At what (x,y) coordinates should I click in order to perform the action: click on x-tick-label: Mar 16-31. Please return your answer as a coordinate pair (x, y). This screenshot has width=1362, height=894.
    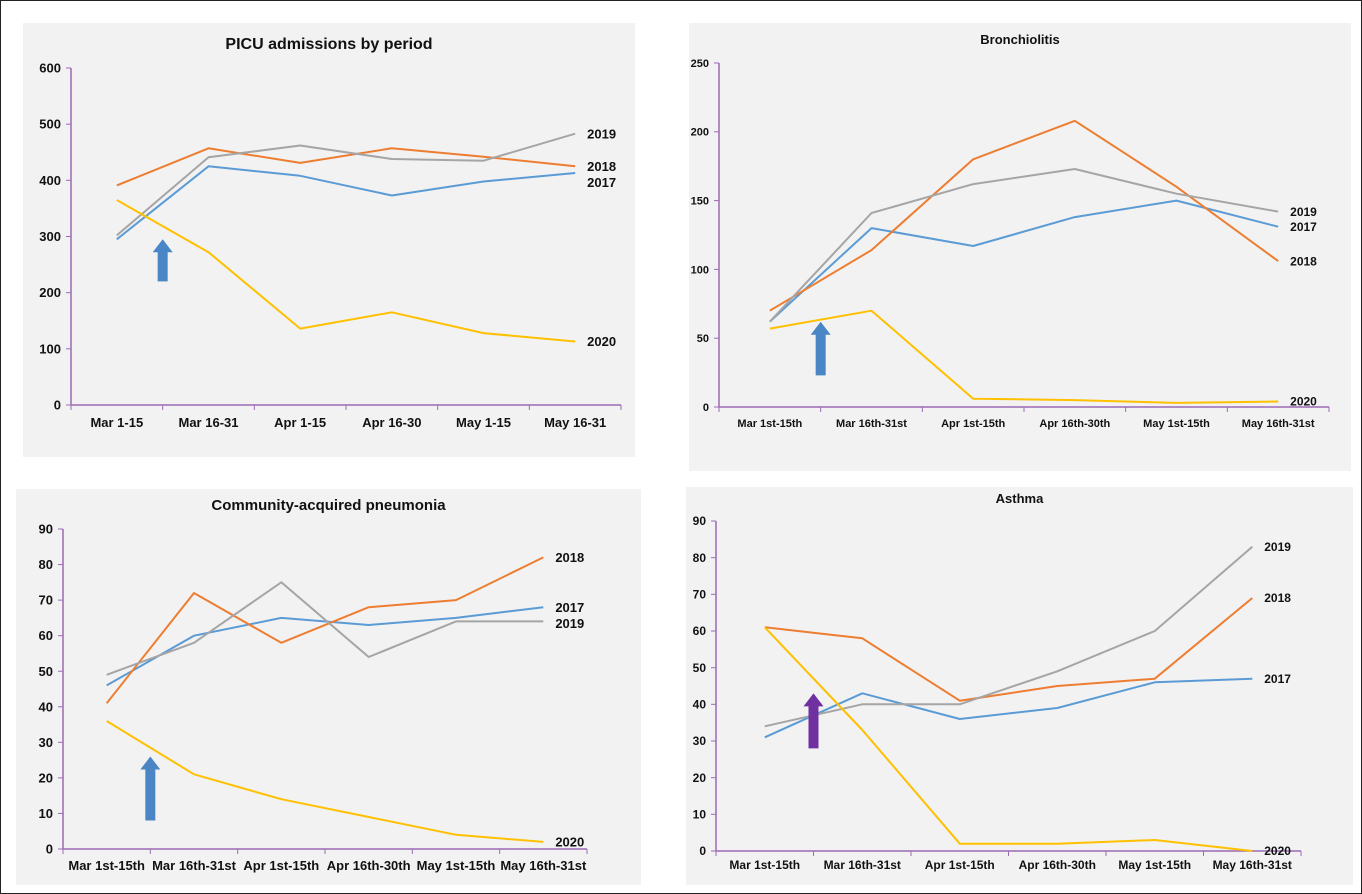
    Looking at the image, I should click on (209, 422).